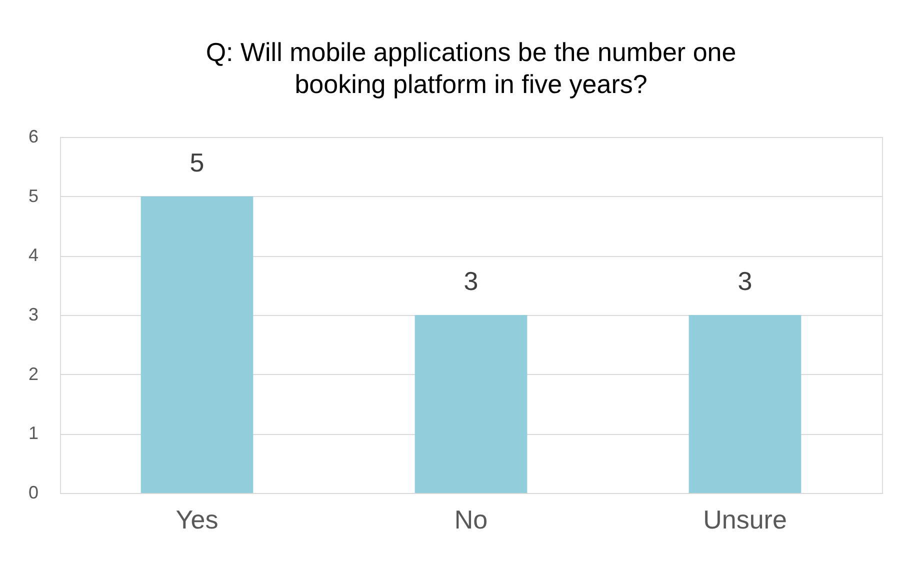 The image size is (903, 567). Describe the element at coordinates (197, 519) in the screenshot. I see `x-tick-label: Yes` at that location.